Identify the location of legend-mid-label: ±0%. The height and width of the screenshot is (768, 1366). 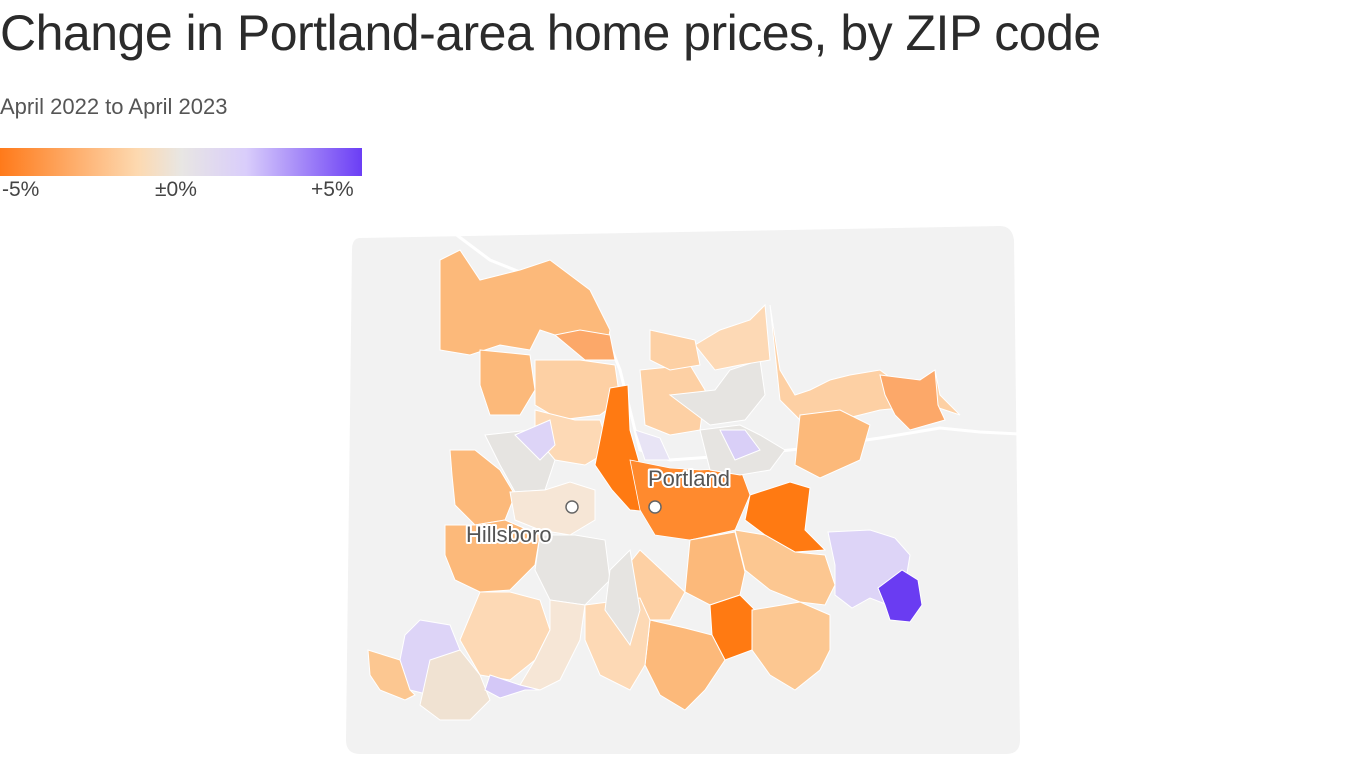
(176, 189).